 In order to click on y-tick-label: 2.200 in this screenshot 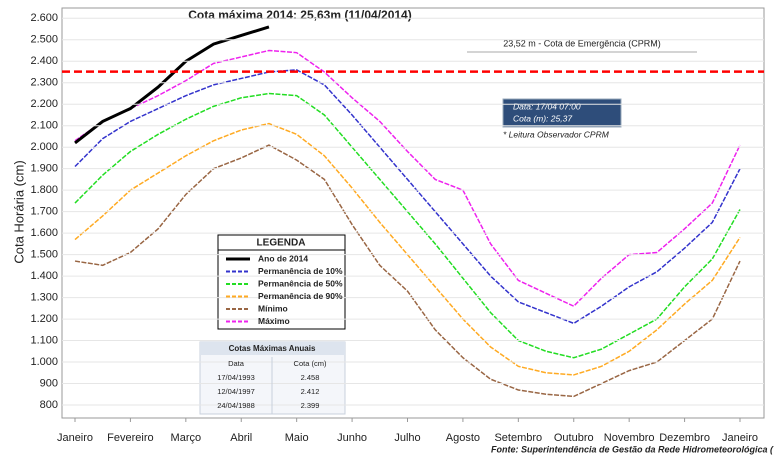, I will do `click(44, 104)`.